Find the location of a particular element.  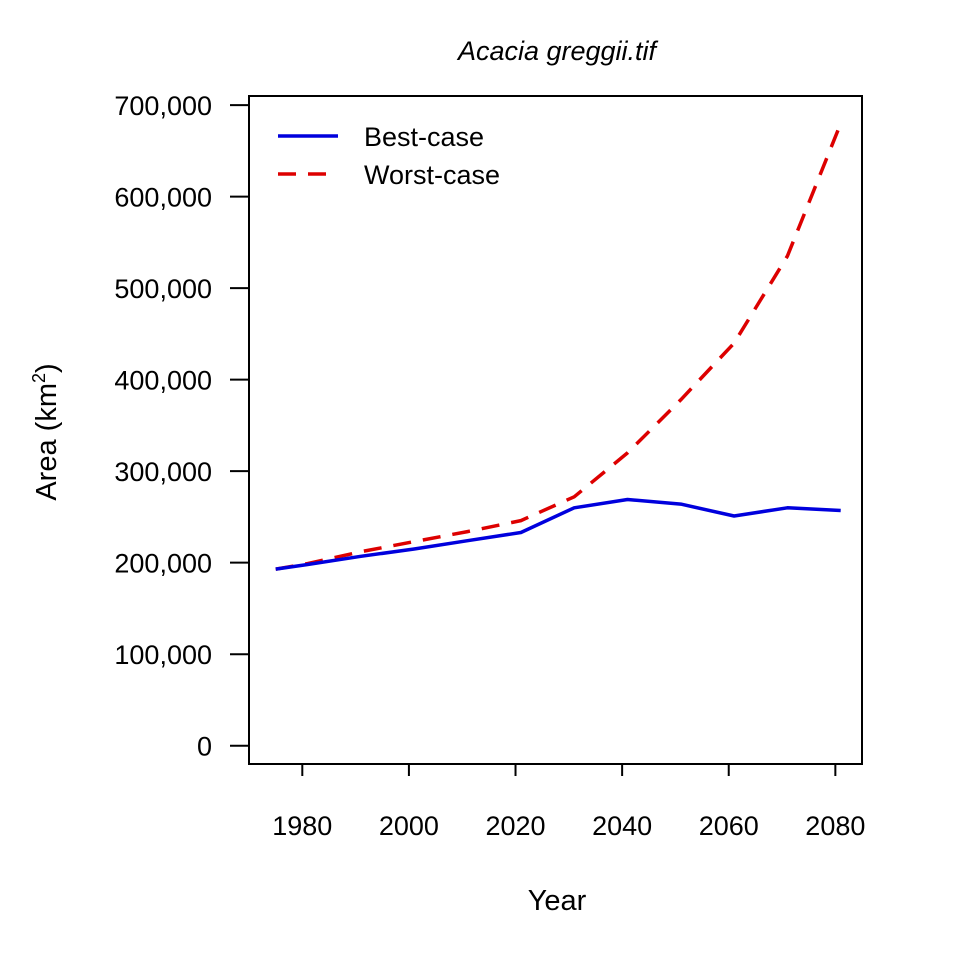

x-axis-label: Year is located at coordinates (557, 901).